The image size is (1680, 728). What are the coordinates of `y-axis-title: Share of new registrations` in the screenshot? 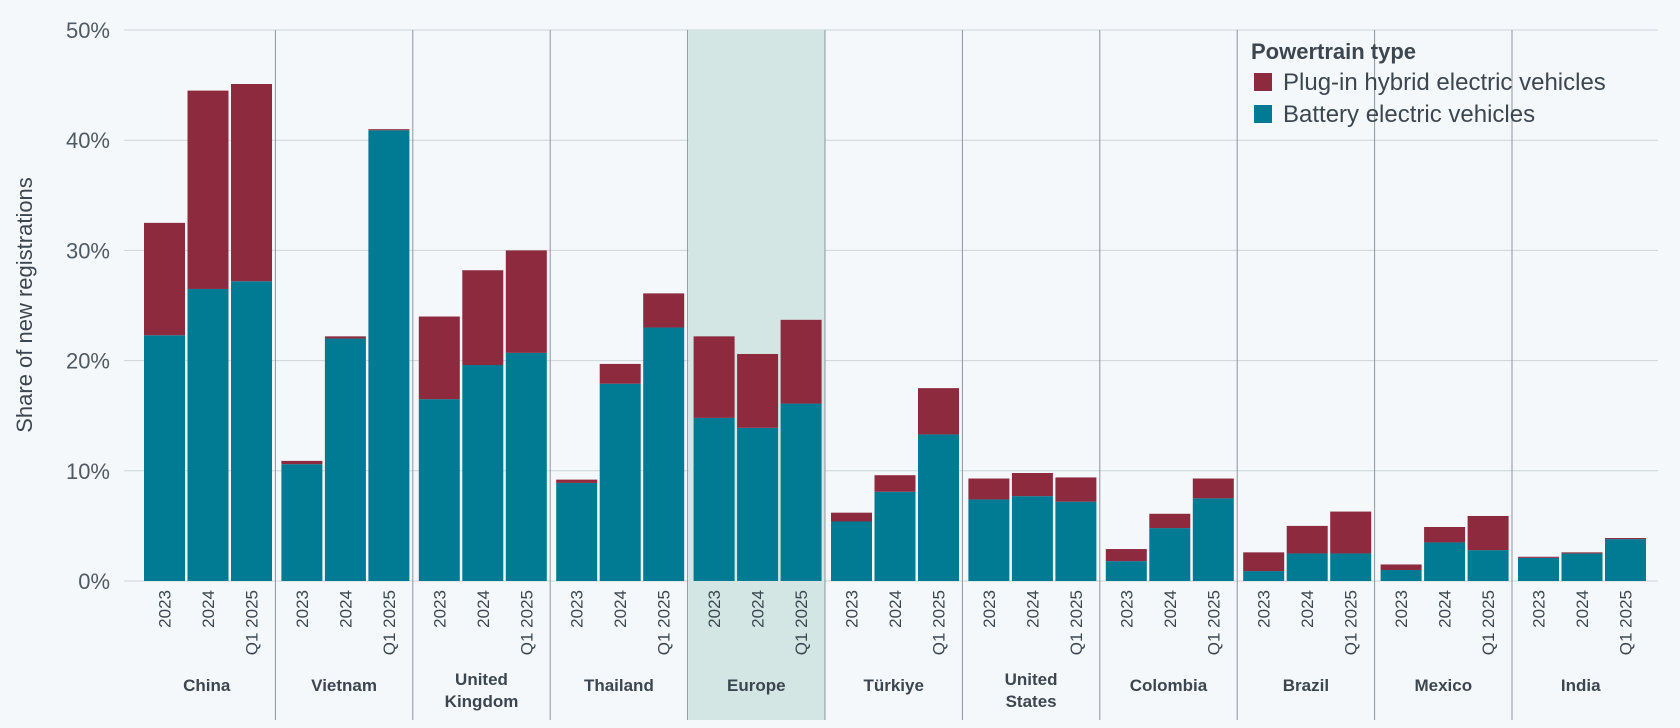 It's located at (24, 305).